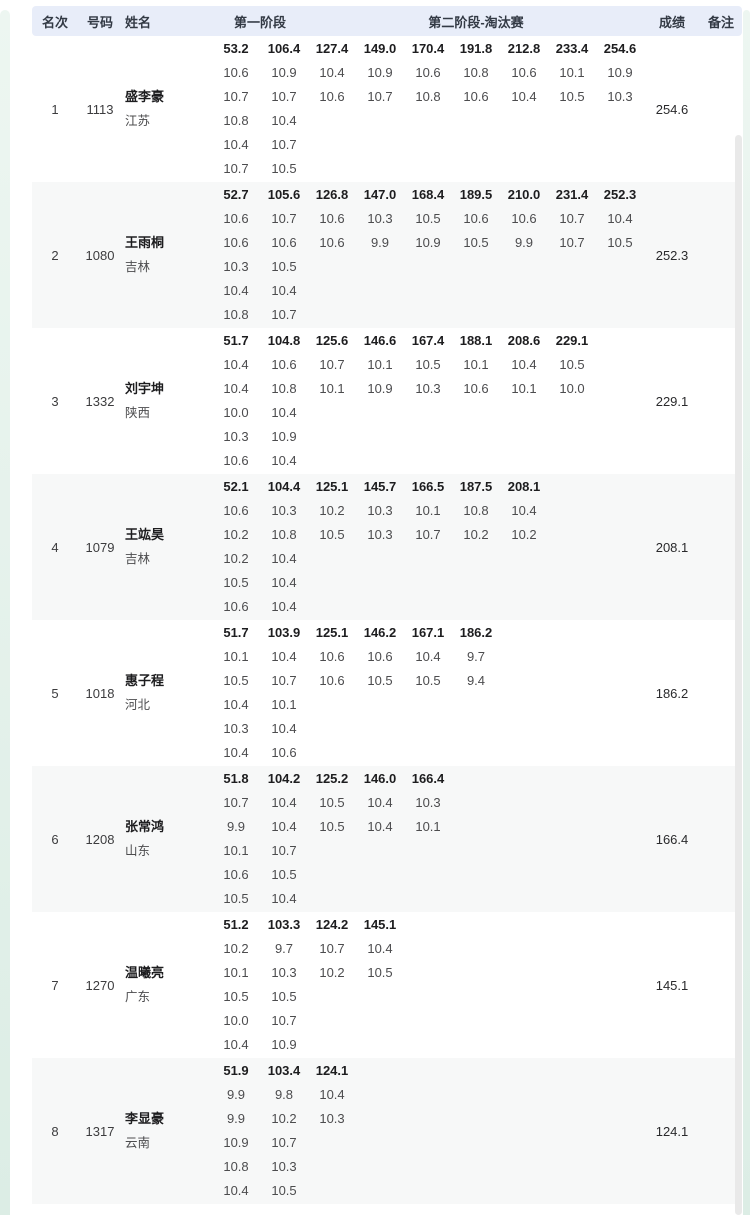  What do you see at coordinates (524, 547) in the screenshot?
I see `shot-column: 208.1 10.4 10.2` at bounding box center [524, 547].